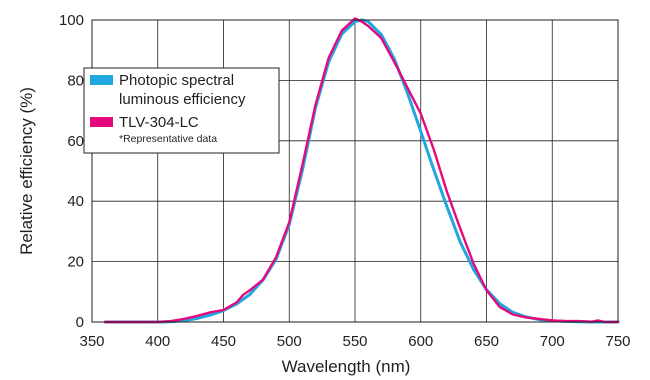 This screenshot has height=380, width=650. I want to click on x-tick-label: 550, so click(354, 341).